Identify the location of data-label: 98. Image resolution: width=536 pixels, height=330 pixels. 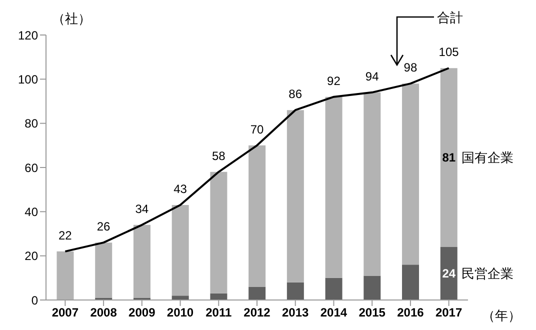
(411, 67).